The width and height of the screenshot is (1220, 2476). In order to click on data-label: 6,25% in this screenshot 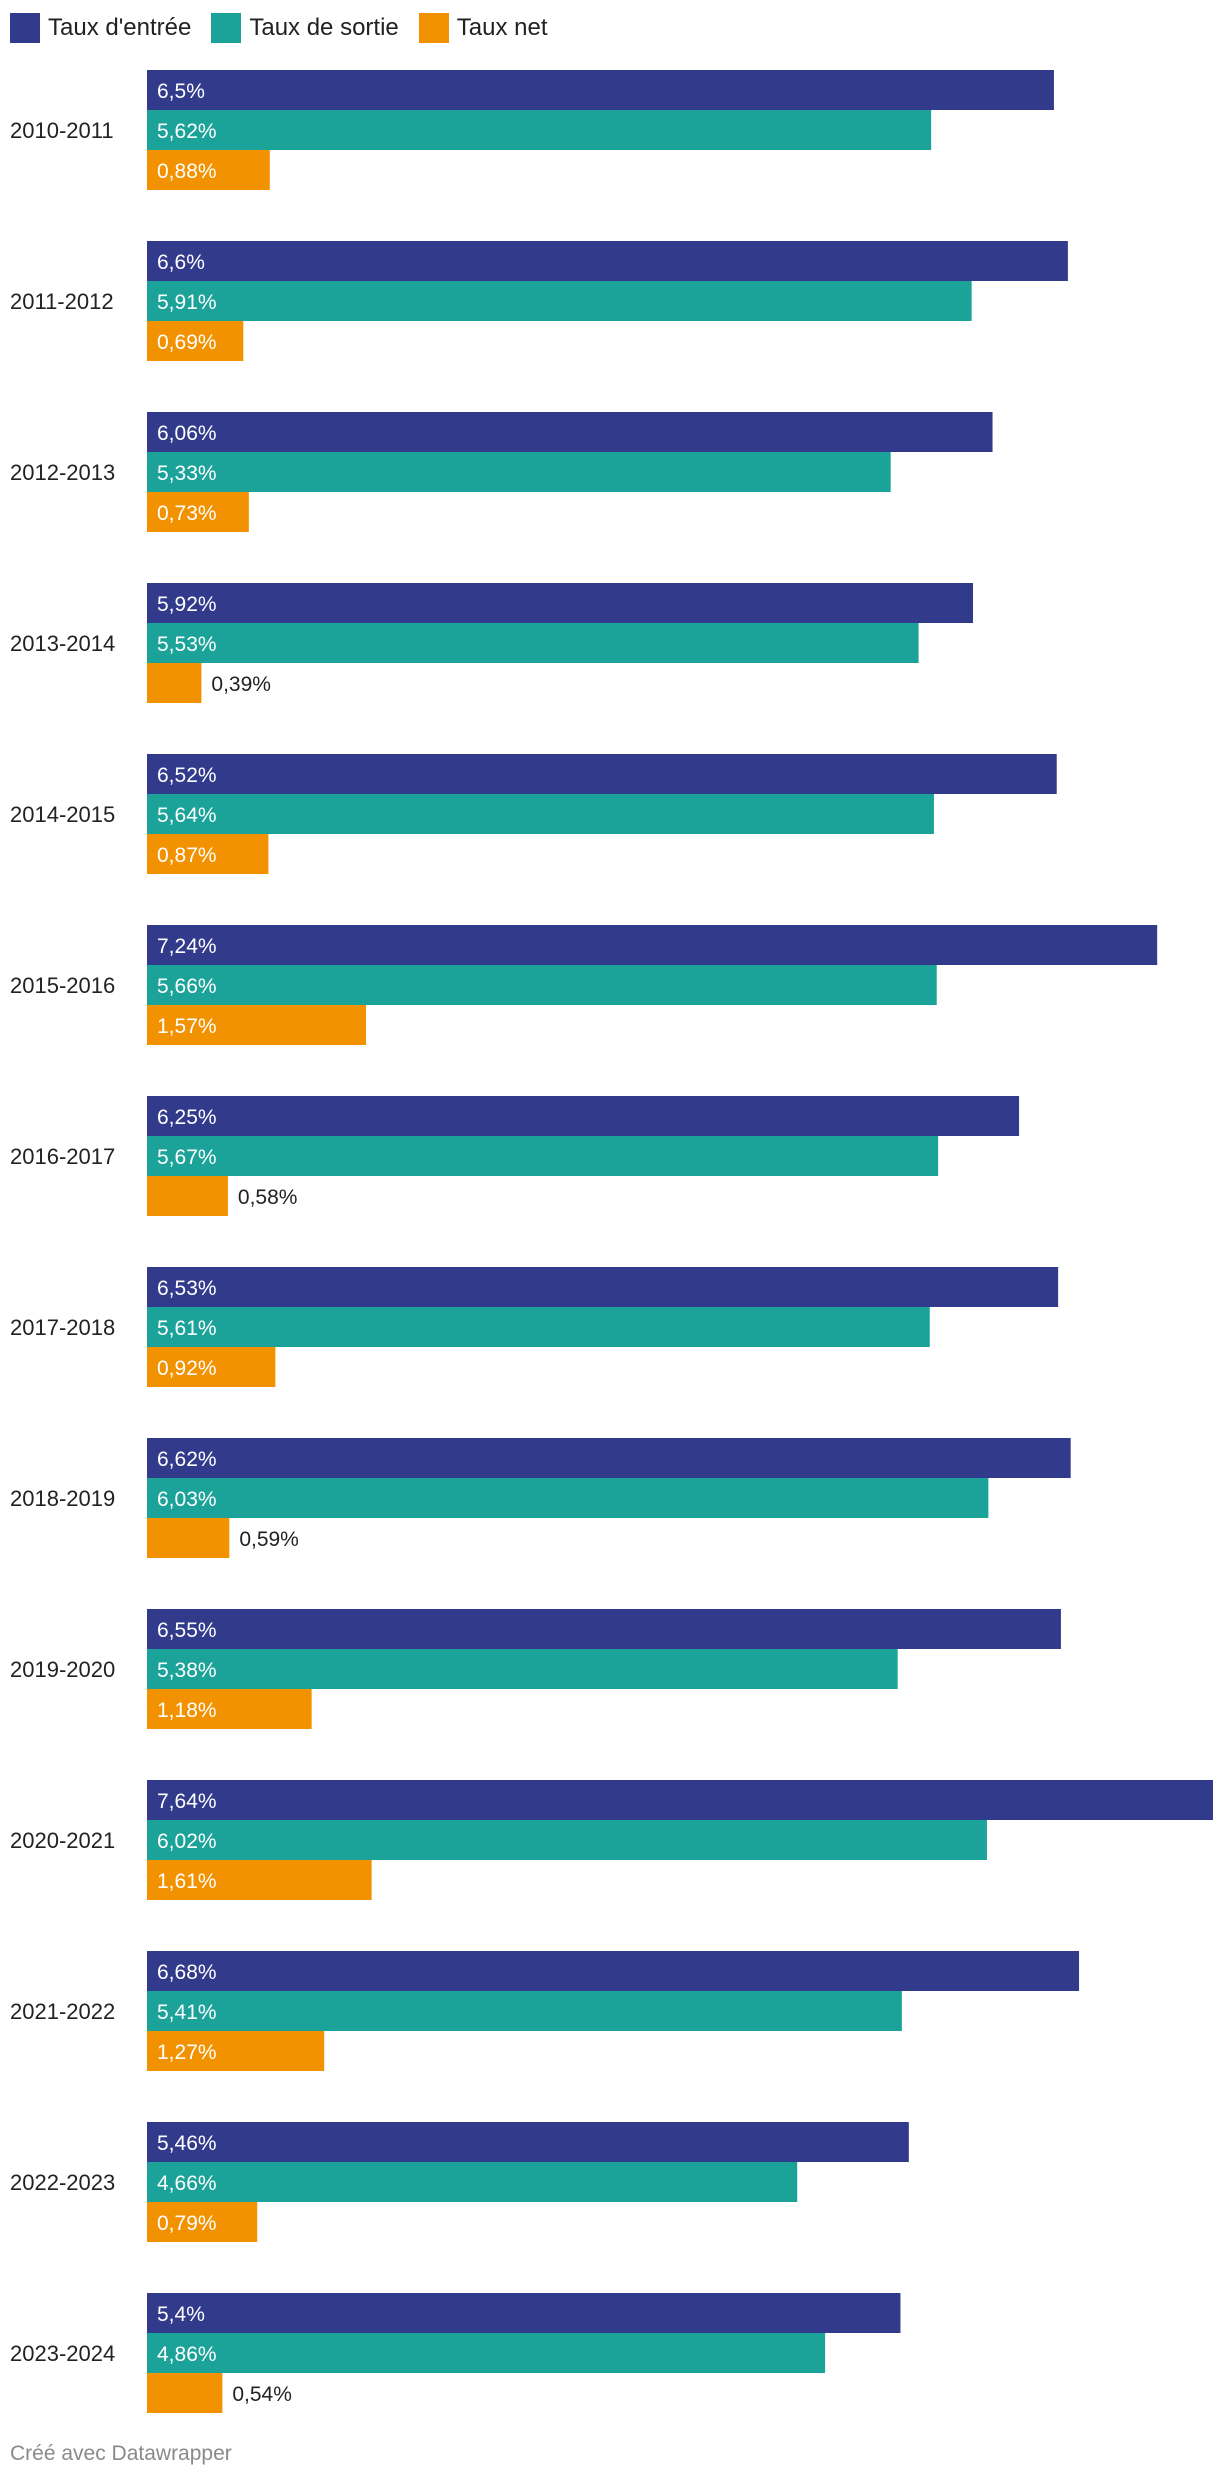, I will do `click(187, 1117)`.